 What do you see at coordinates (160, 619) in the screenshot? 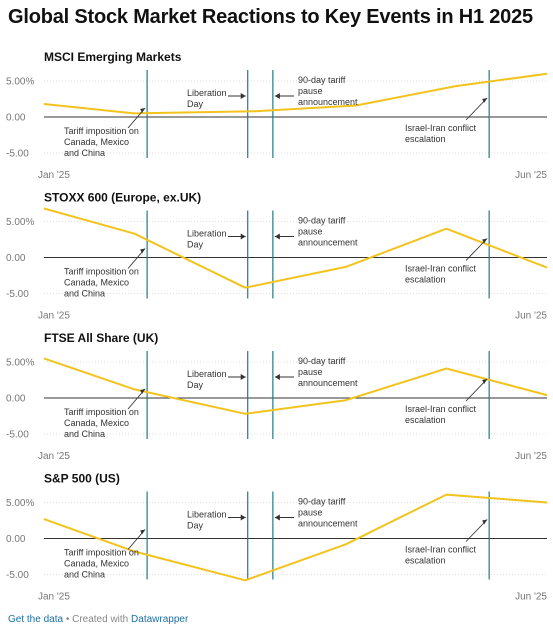
I see `datawrapper-link: Datawrapper` at bounding box center [160, 619].